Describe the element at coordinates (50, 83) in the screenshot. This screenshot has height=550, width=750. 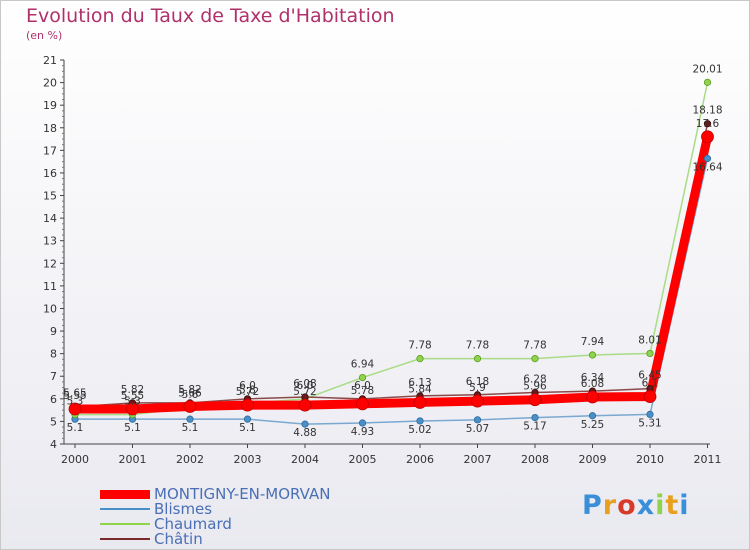
I see `y-tick-label: 20` at that location.